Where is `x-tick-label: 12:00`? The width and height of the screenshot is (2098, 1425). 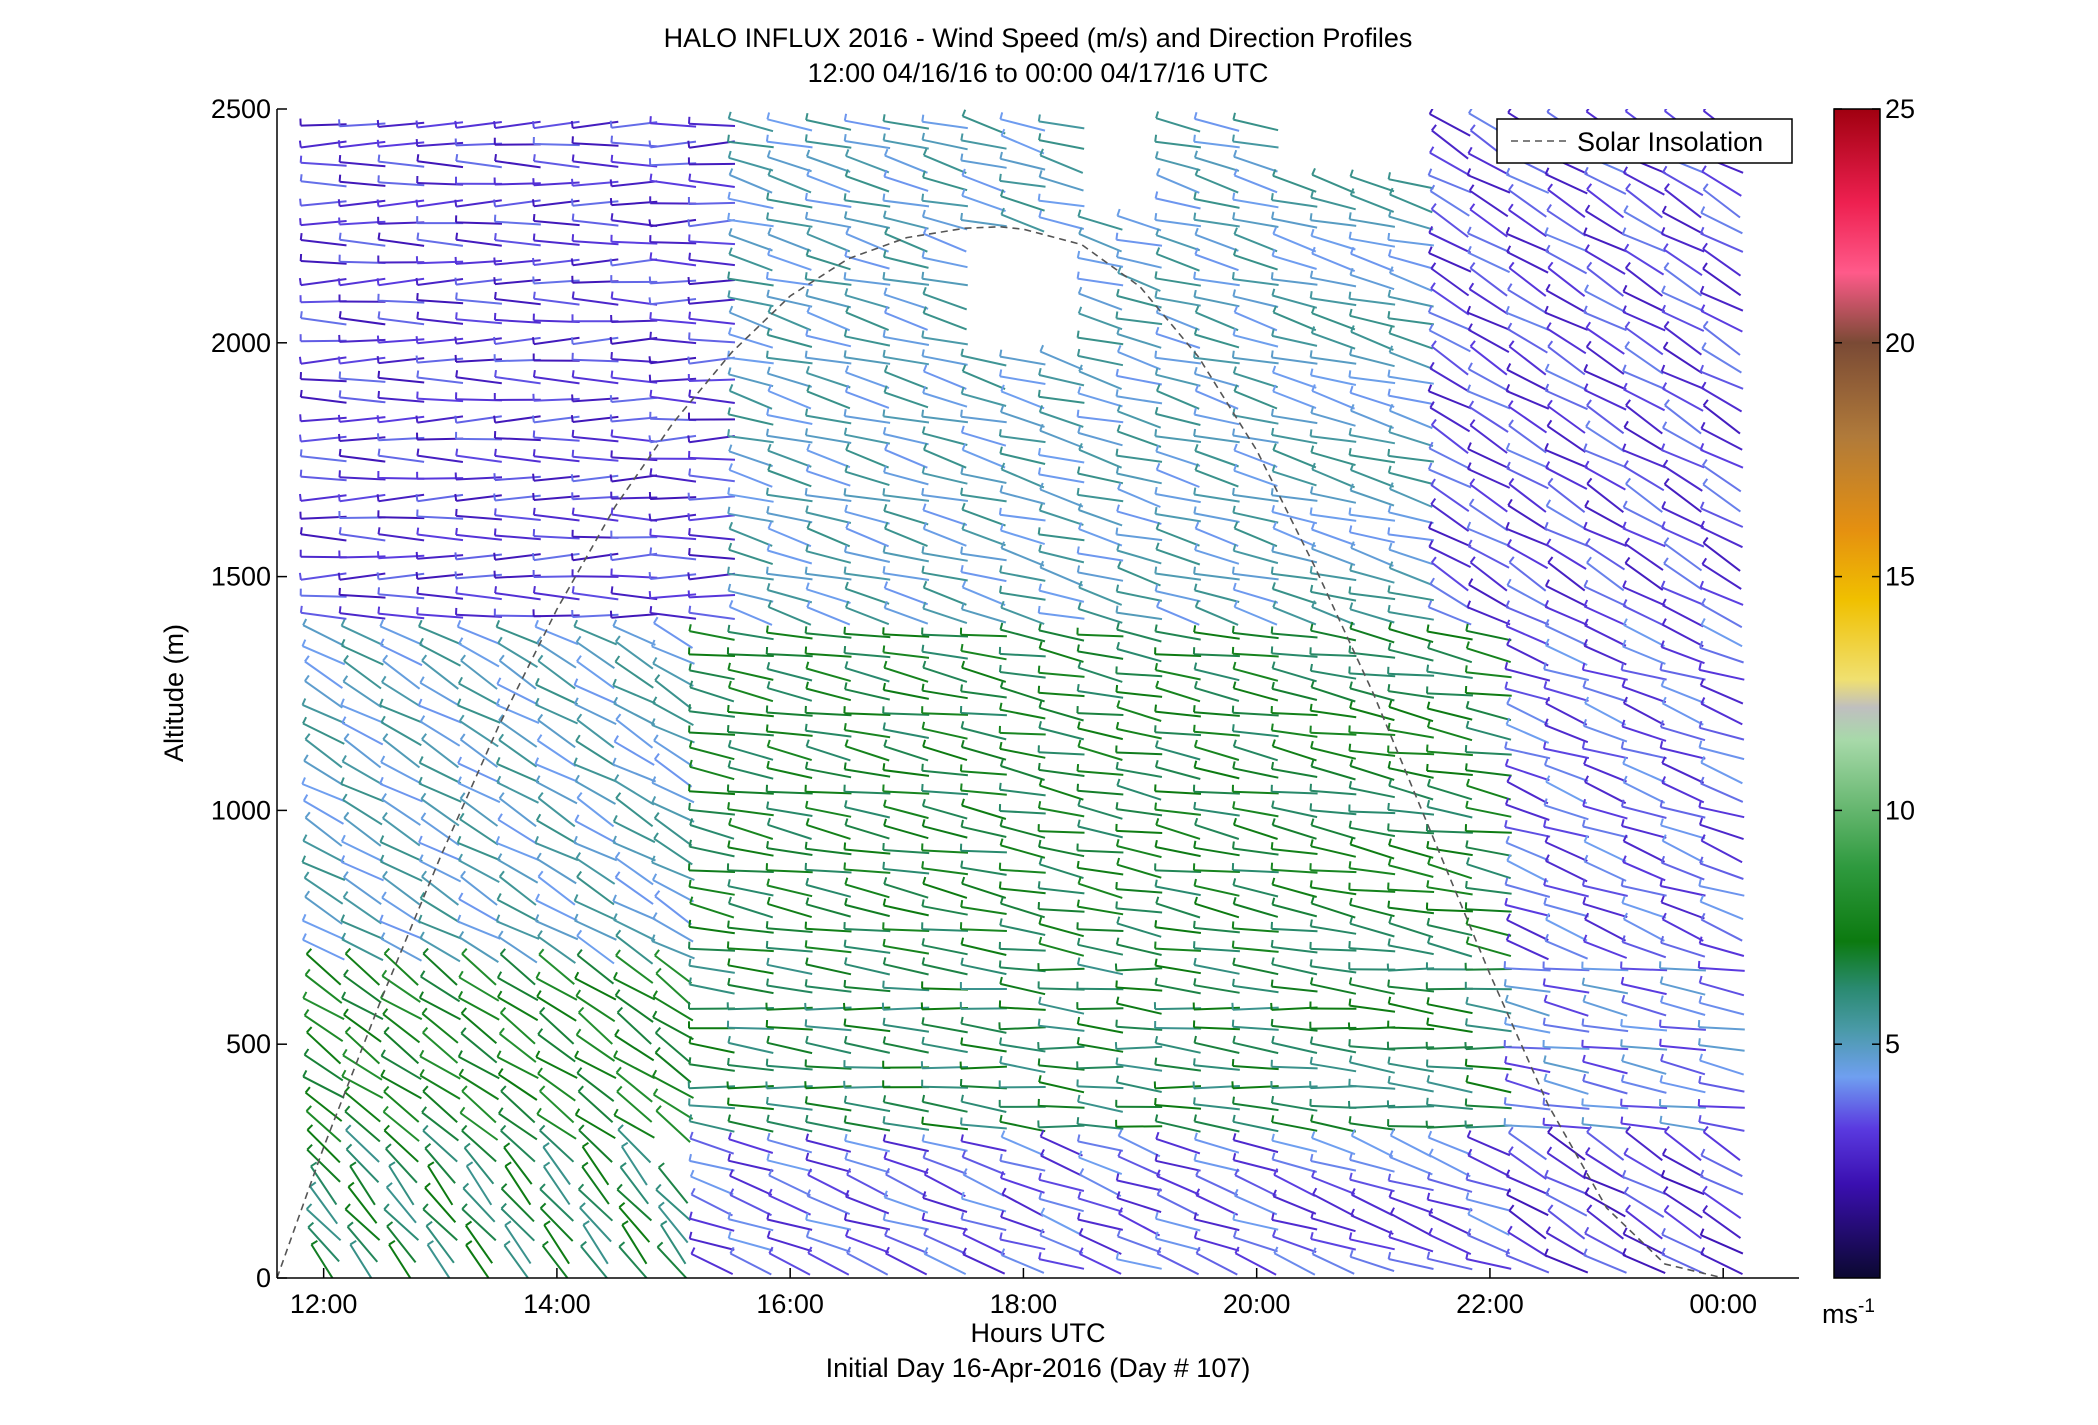 x-tick-label: 12:00 is located at coordinates (324, 1304).